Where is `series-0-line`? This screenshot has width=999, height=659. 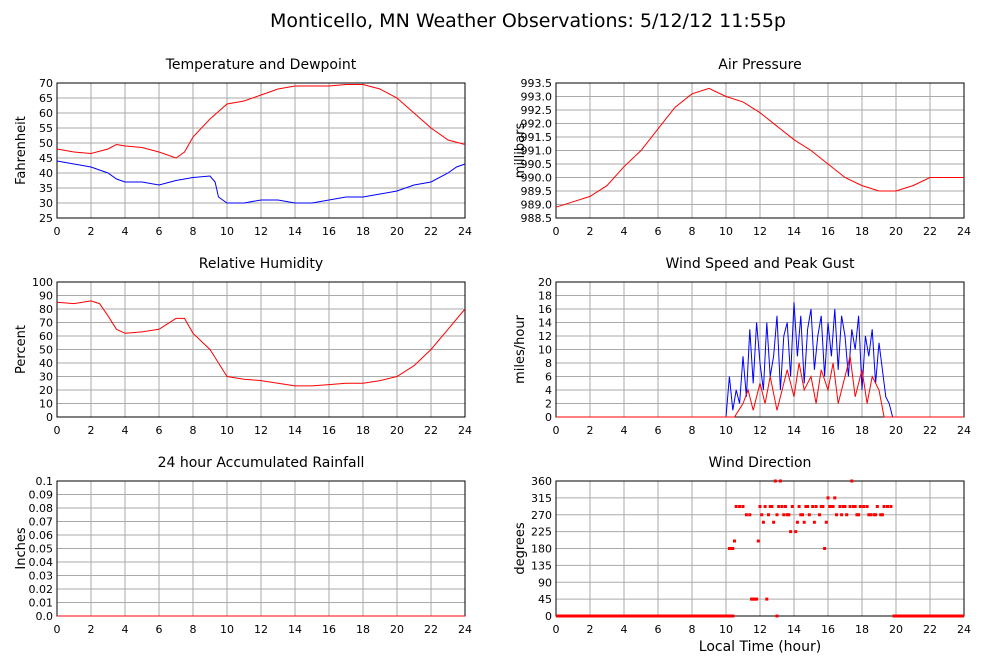 series-0-line is located at coordinates (261, 121).